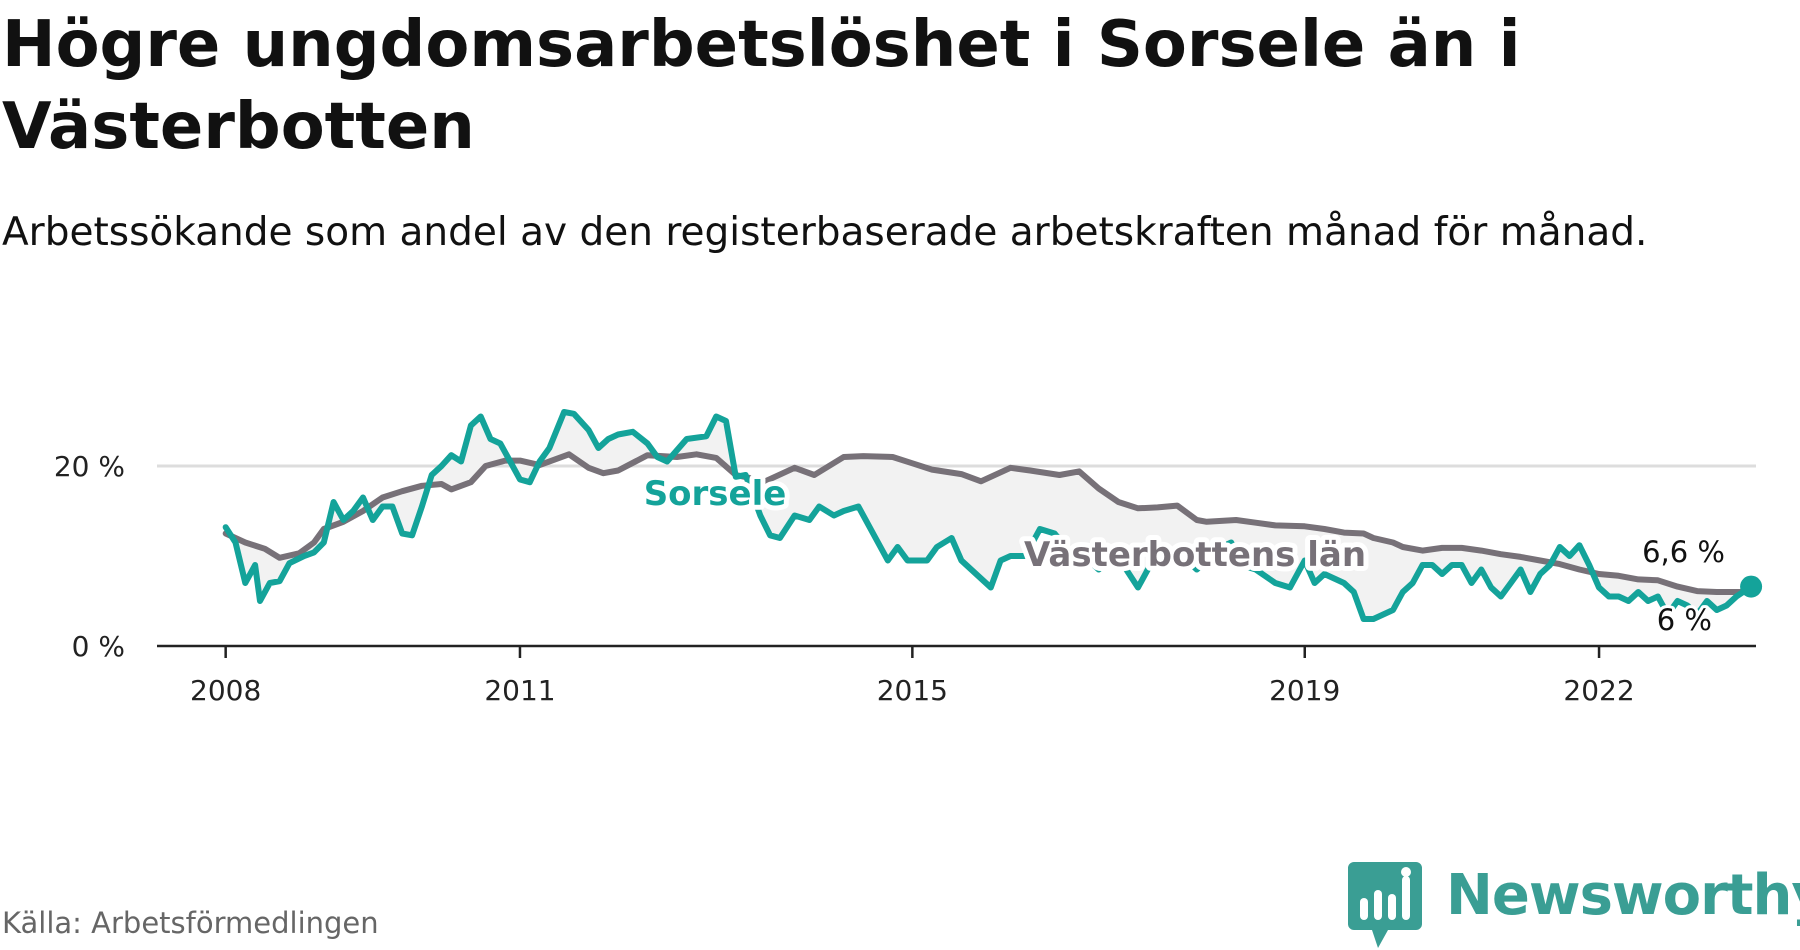  What do you see at coordinates (1195, 555) in the screenshot?
I see `series-label-vasterbotten: Västerbottens län` at bounding box center [1195, 555].